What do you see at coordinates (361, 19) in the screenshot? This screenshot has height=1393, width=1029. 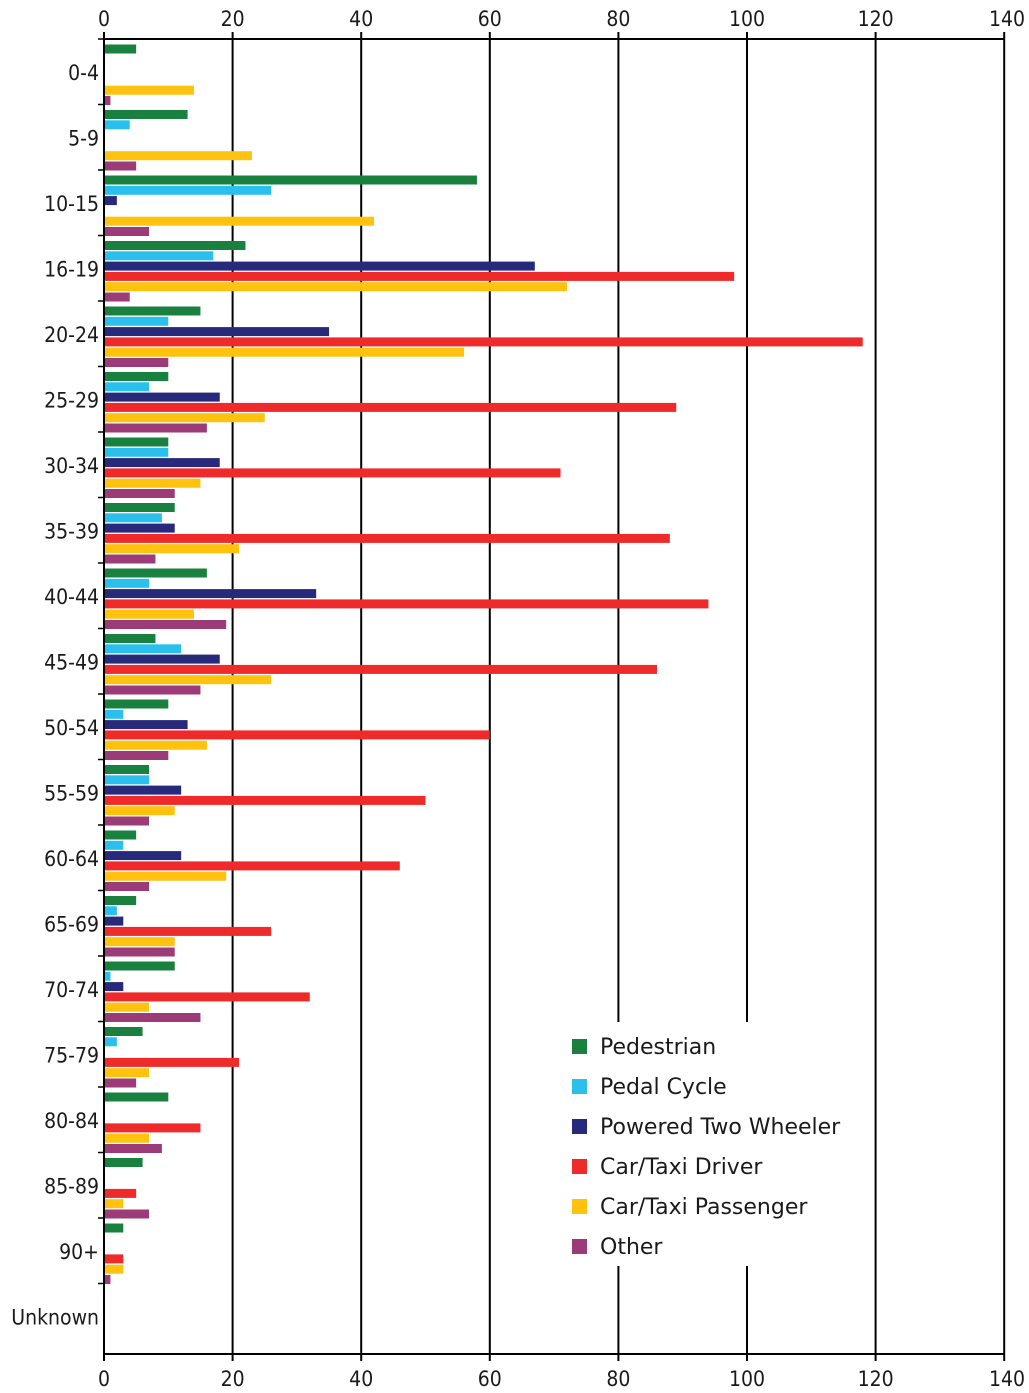 I see `x-tick-label-top-40: 40` at bounding box center [361, 19].